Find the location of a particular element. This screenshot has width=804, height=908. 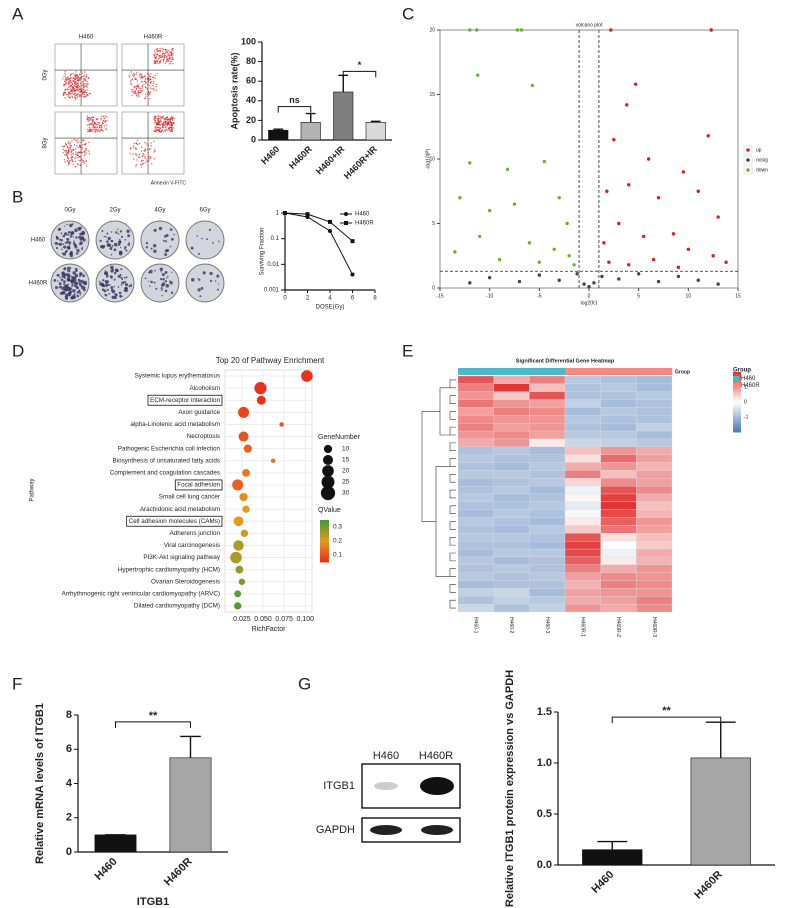

y-tick-label: ECM-receptor interaction is located at coordinates (185, 400).